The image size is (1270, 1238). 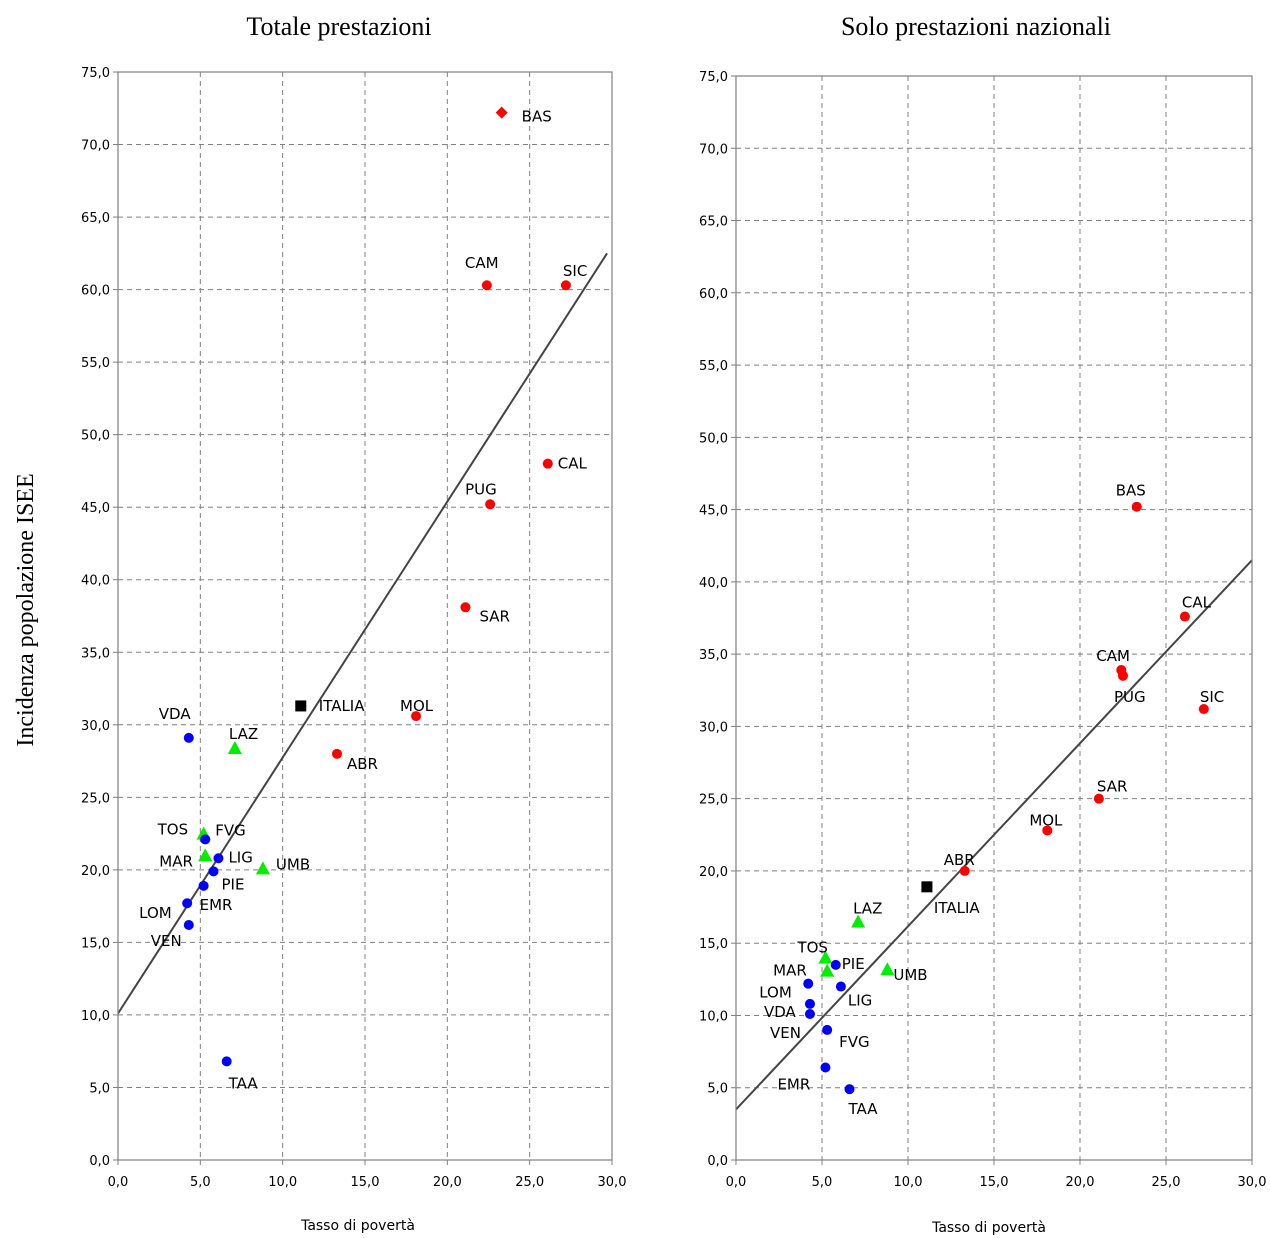 What do you see at coordinates (486, 285) in the screenshot?
I see `point-cam` at bounding box center [486, 285].